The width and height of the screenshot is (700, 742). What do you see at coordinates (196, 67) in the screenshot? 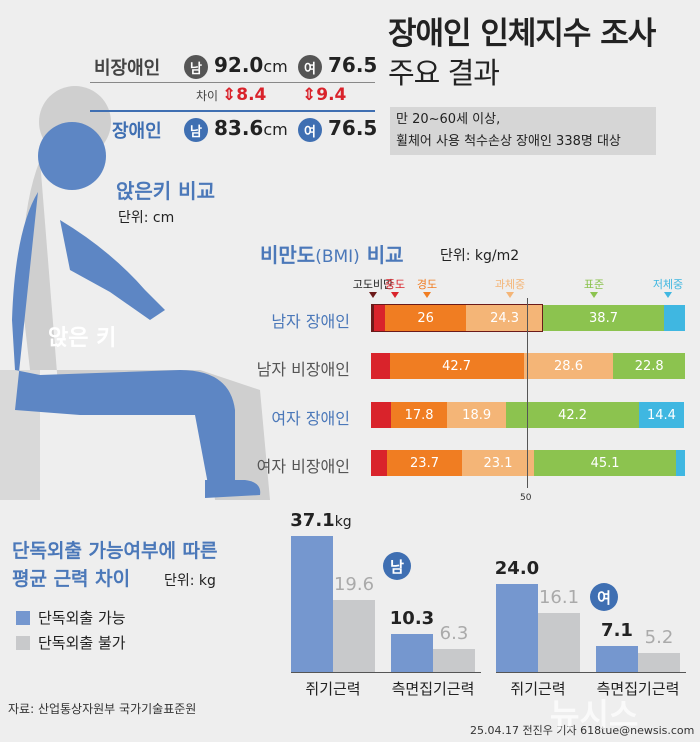
I see `male-badge-nondisabled: 남` at bounding box center [196, 67].